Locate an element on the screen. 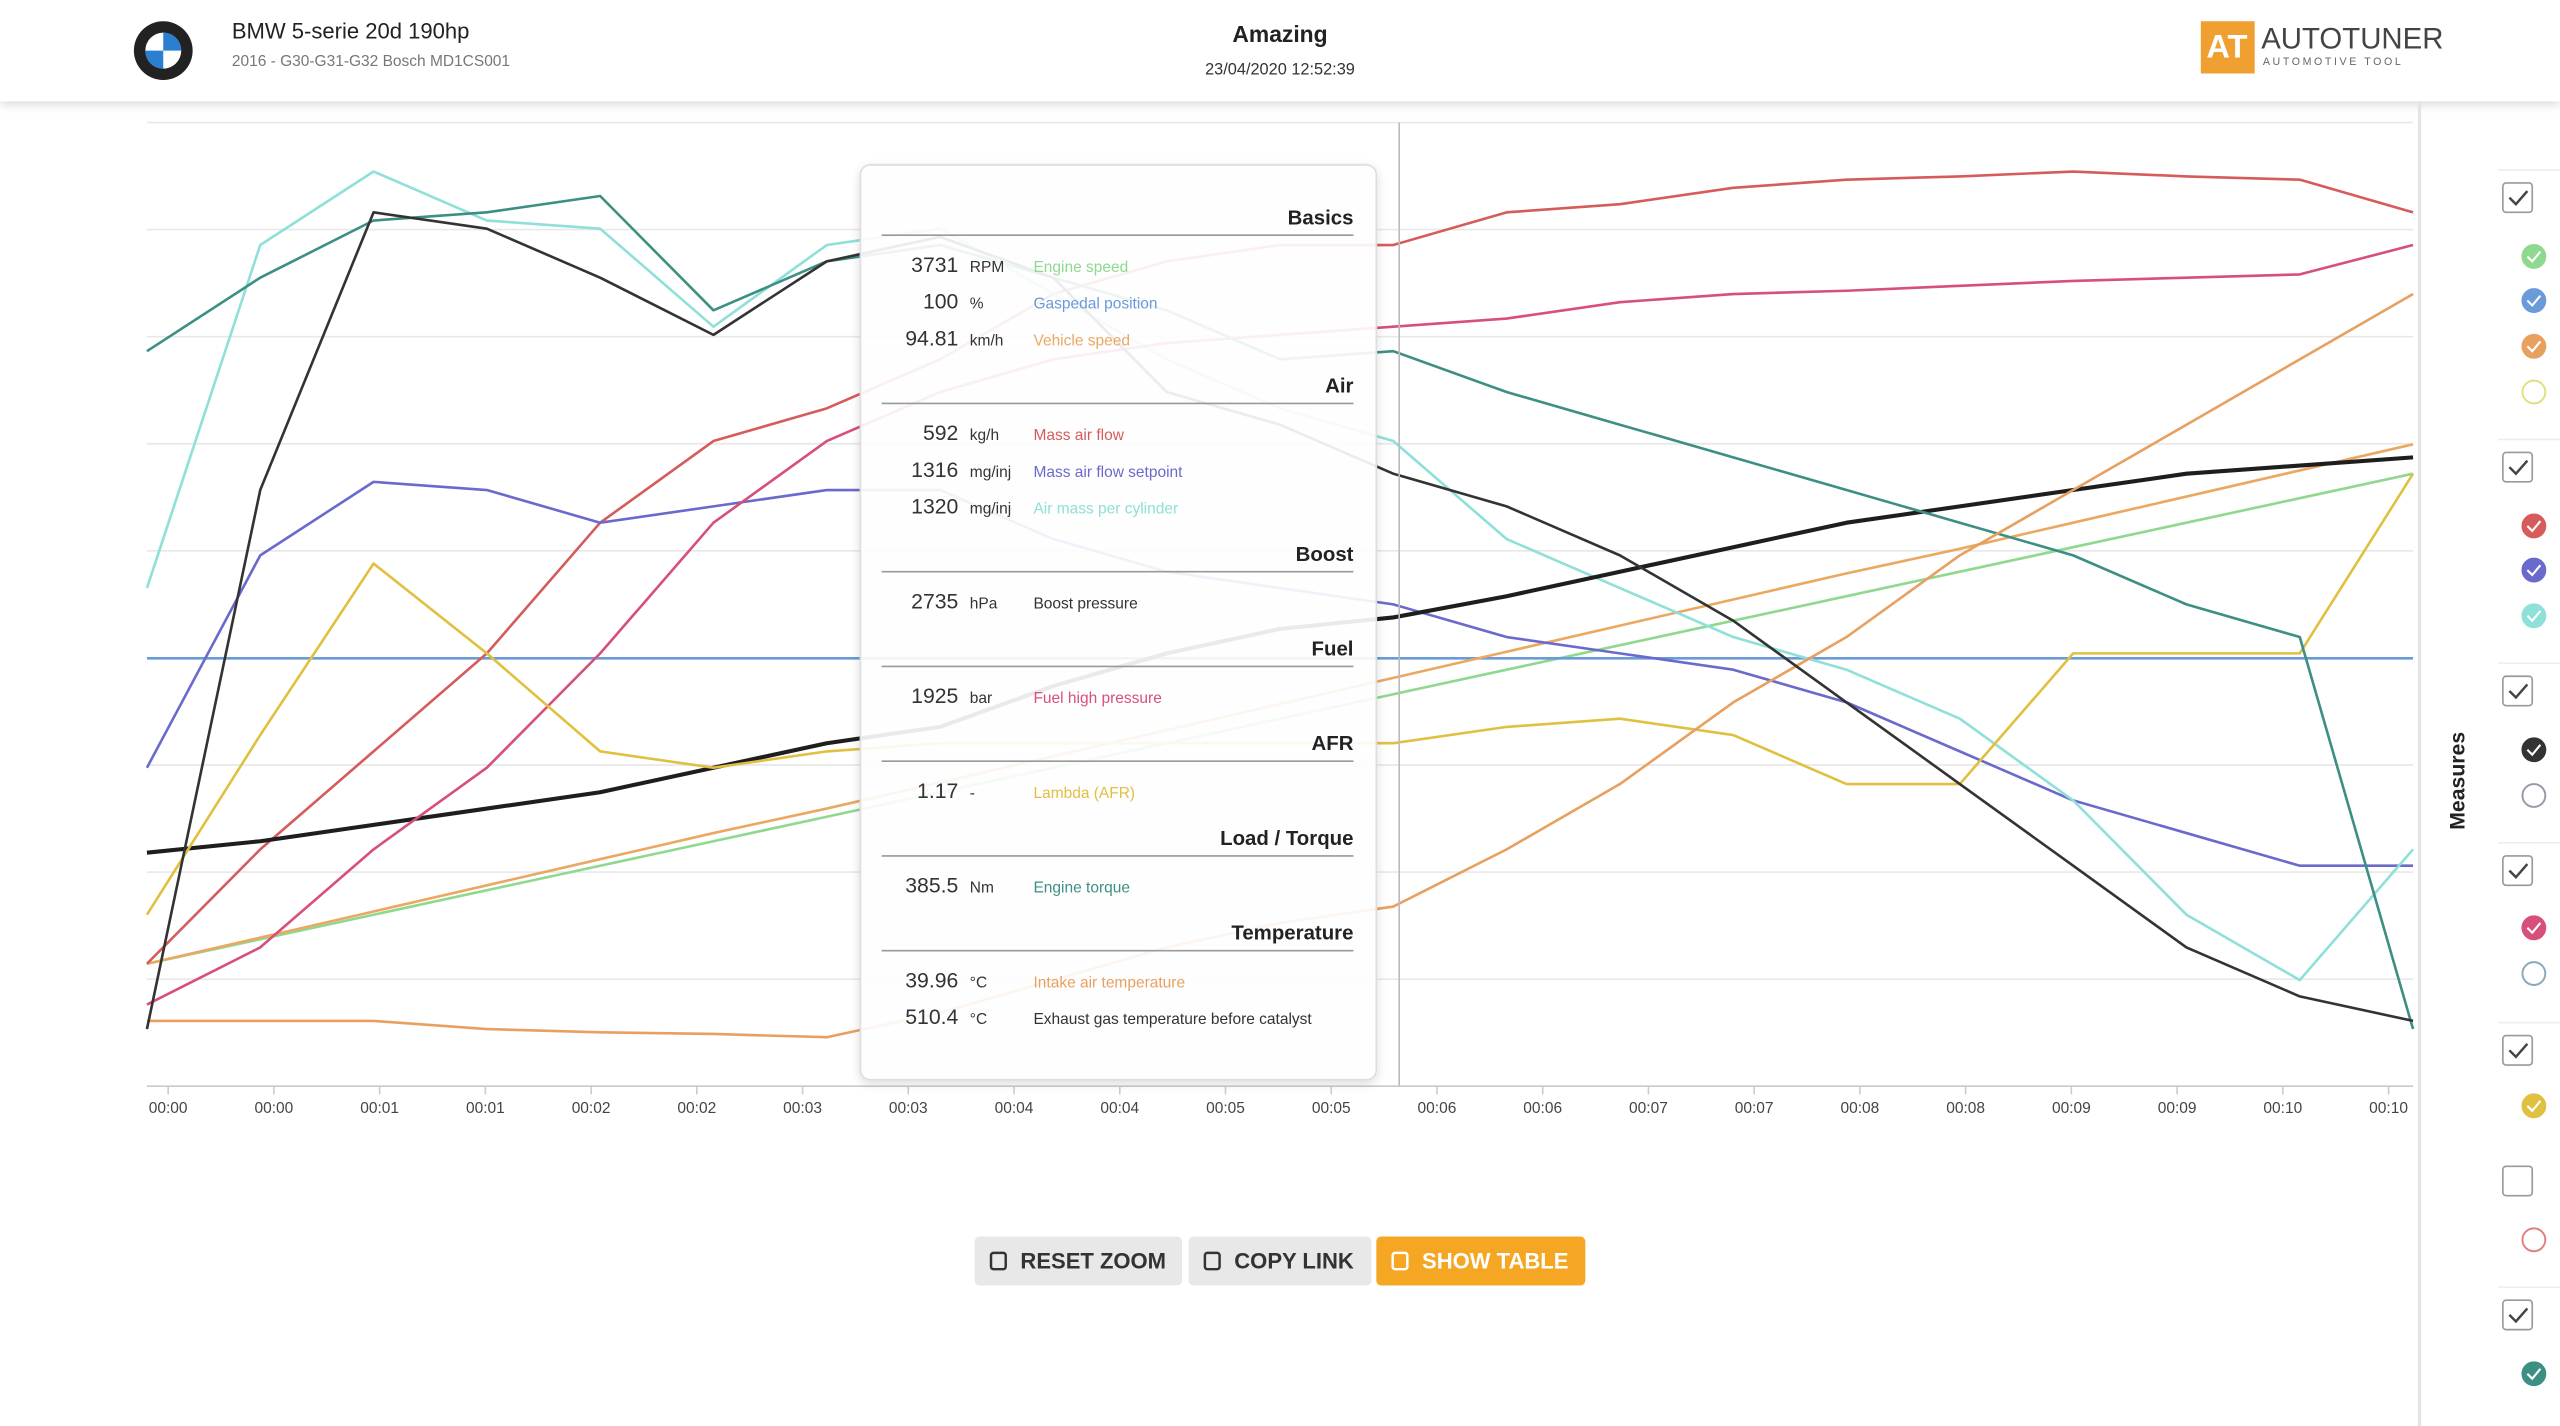 This screenshot has width=2560, height=1426. row-name: Engine torque is located at coordinates (1081, 888).